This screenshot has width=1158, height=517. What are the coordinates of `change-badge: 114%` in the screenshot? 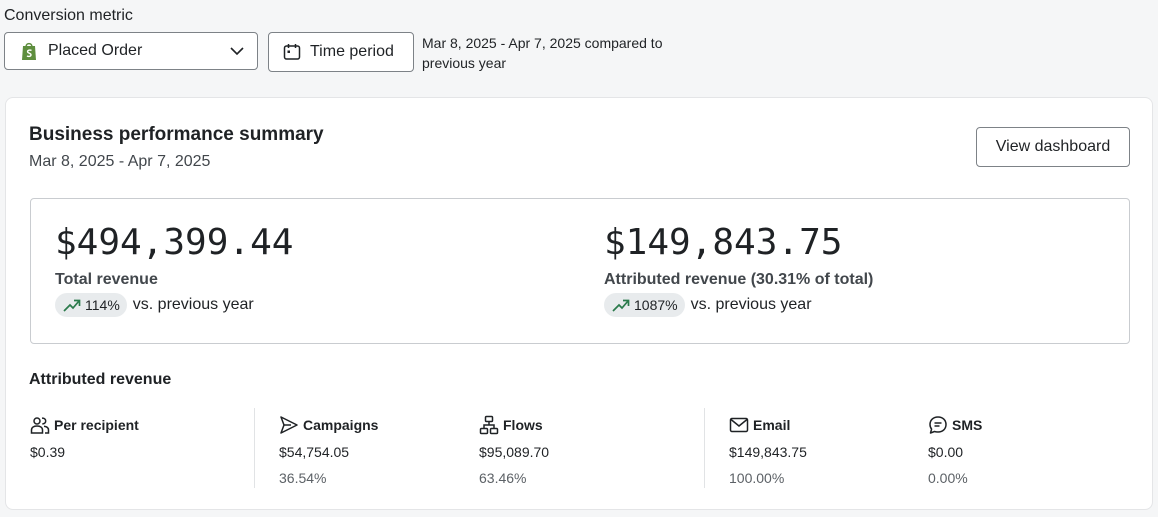 It's located at (91, 305).